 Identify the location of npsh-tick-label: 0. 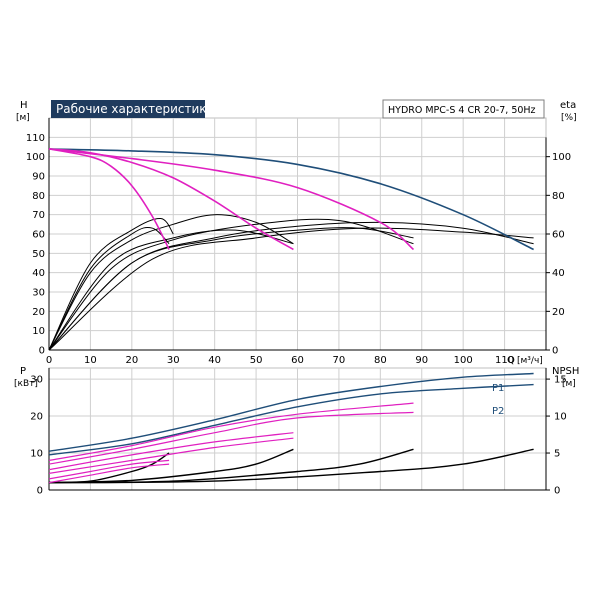
(557, 491).